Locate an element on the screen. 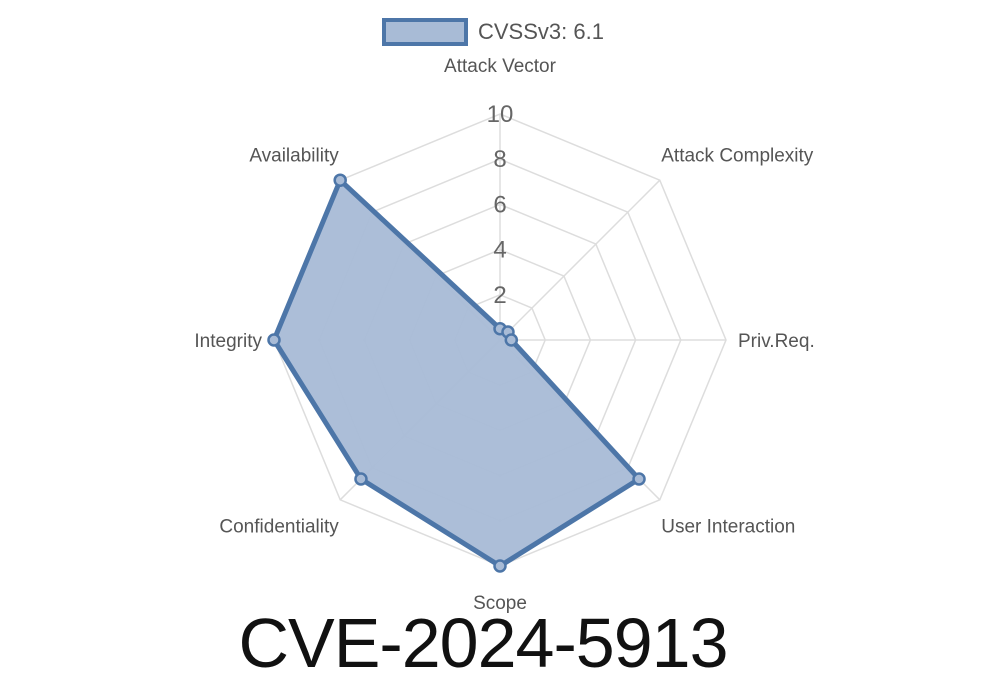 Image resolution: width=1000 pixels, height=700 pixels. legend: CVSSv3: 6.1 is located at coordinates (493, 32).